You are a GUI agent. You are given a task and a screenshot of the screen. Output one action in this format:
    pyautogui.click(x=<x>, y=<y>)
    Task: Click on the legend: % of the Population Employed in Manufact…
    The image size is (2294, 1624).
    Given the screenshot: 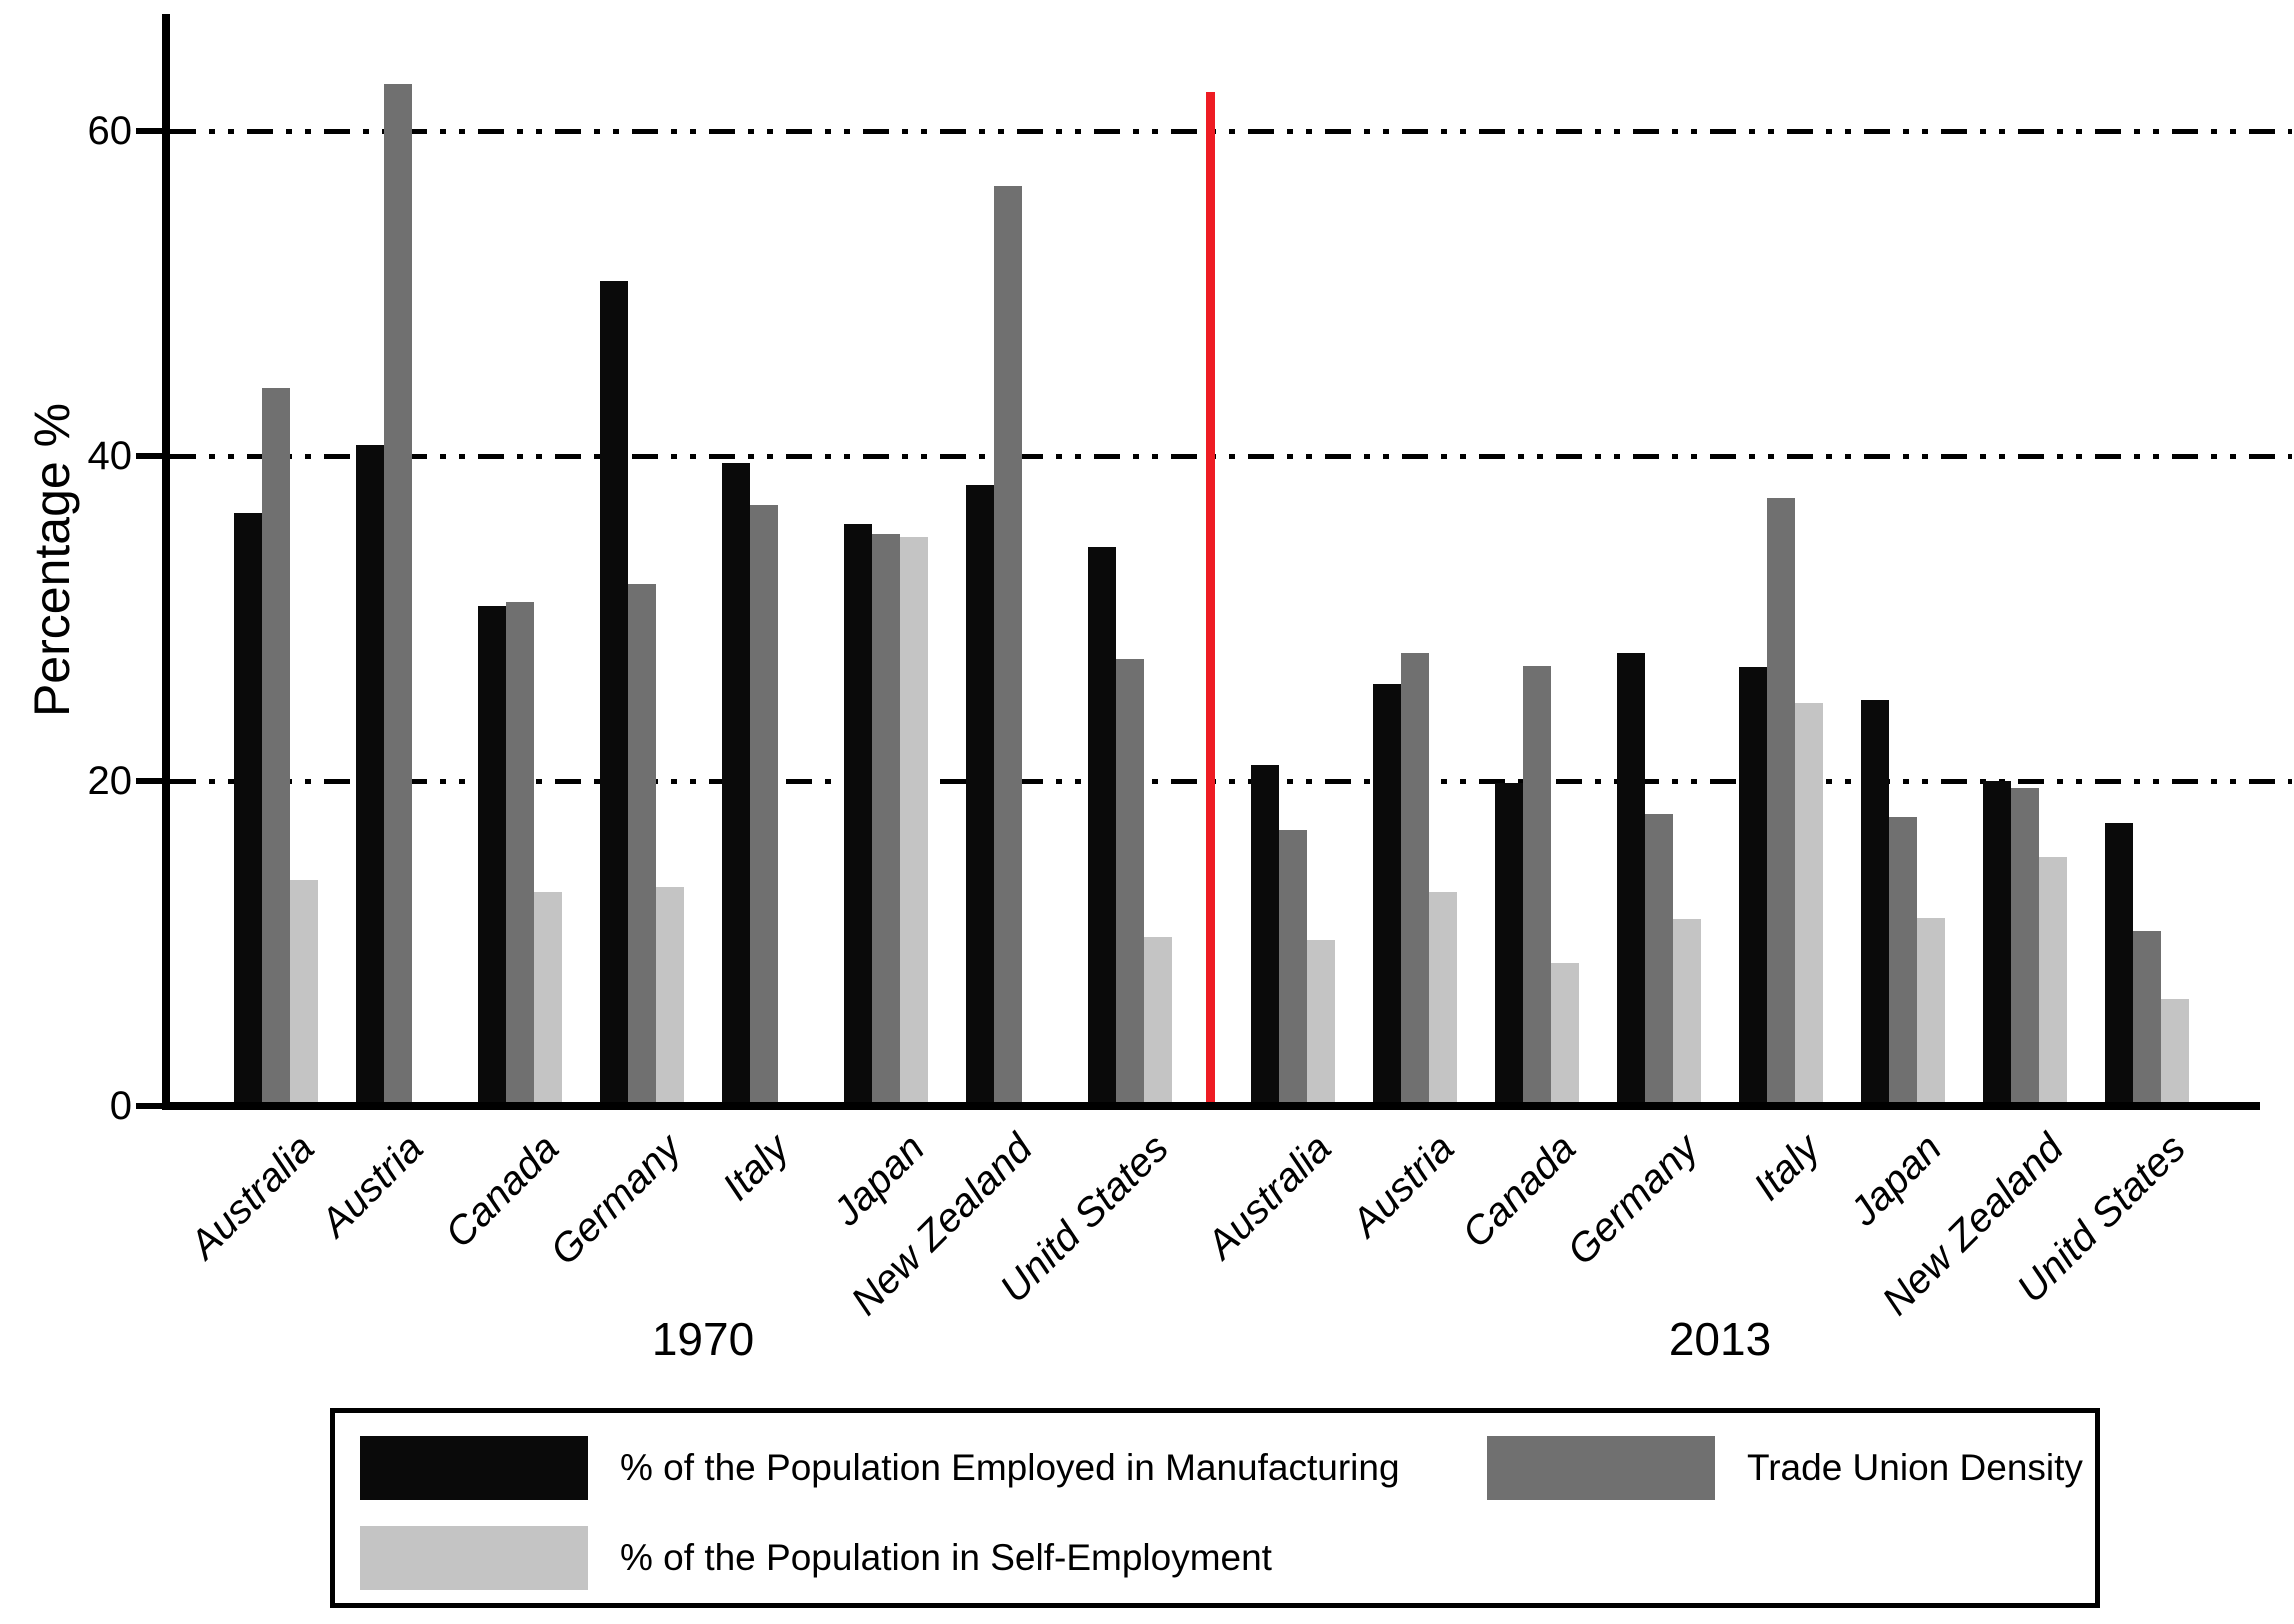 What is the action you would take?
    pyautogui.click(x=1215, y=1508)
    